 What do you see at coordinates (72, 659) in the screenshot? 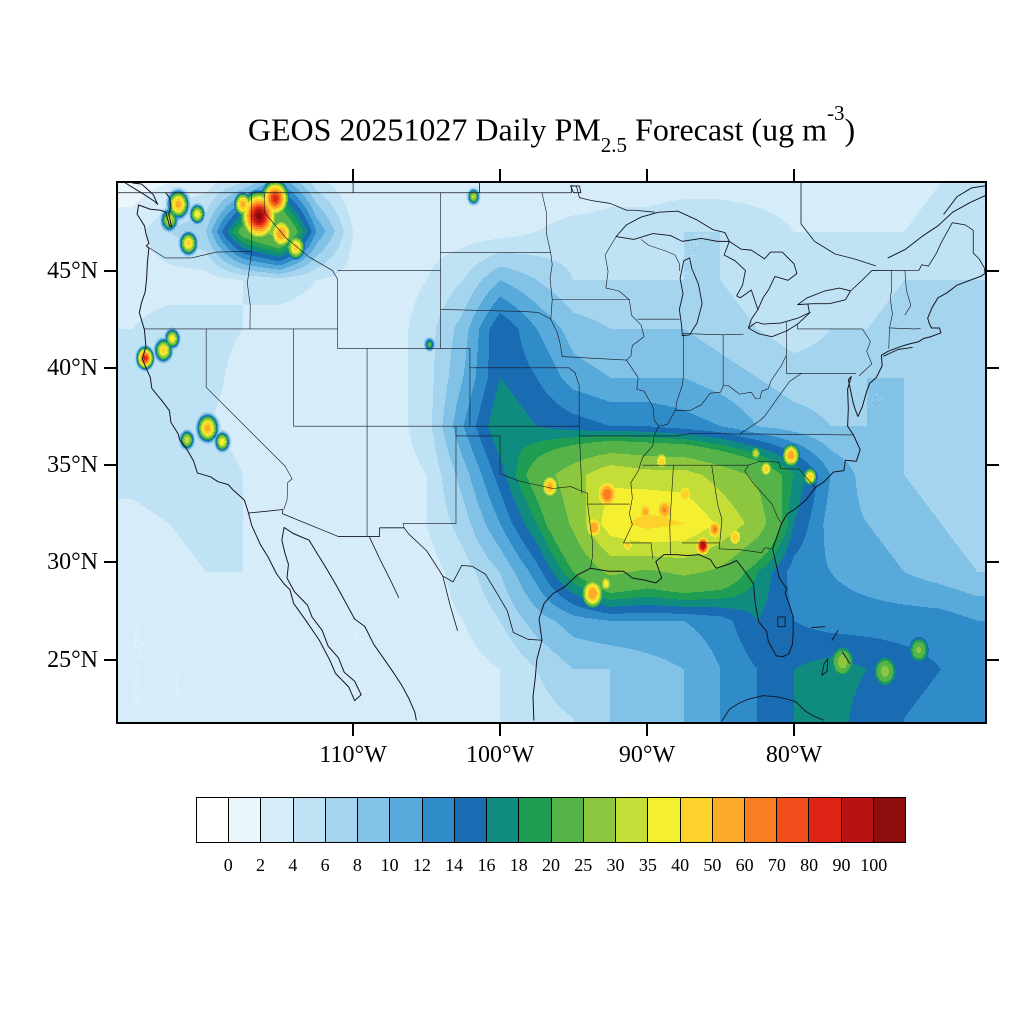
I see `lat-tick-label: 25°N` at bounding box center [72, 659].